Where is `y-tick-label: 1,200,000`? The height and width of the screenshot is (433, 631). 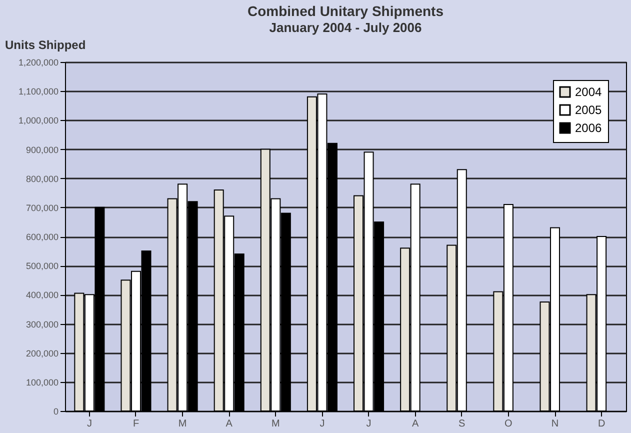
y-tick-label: 1,200,000 is located at coordinates (38, 63).